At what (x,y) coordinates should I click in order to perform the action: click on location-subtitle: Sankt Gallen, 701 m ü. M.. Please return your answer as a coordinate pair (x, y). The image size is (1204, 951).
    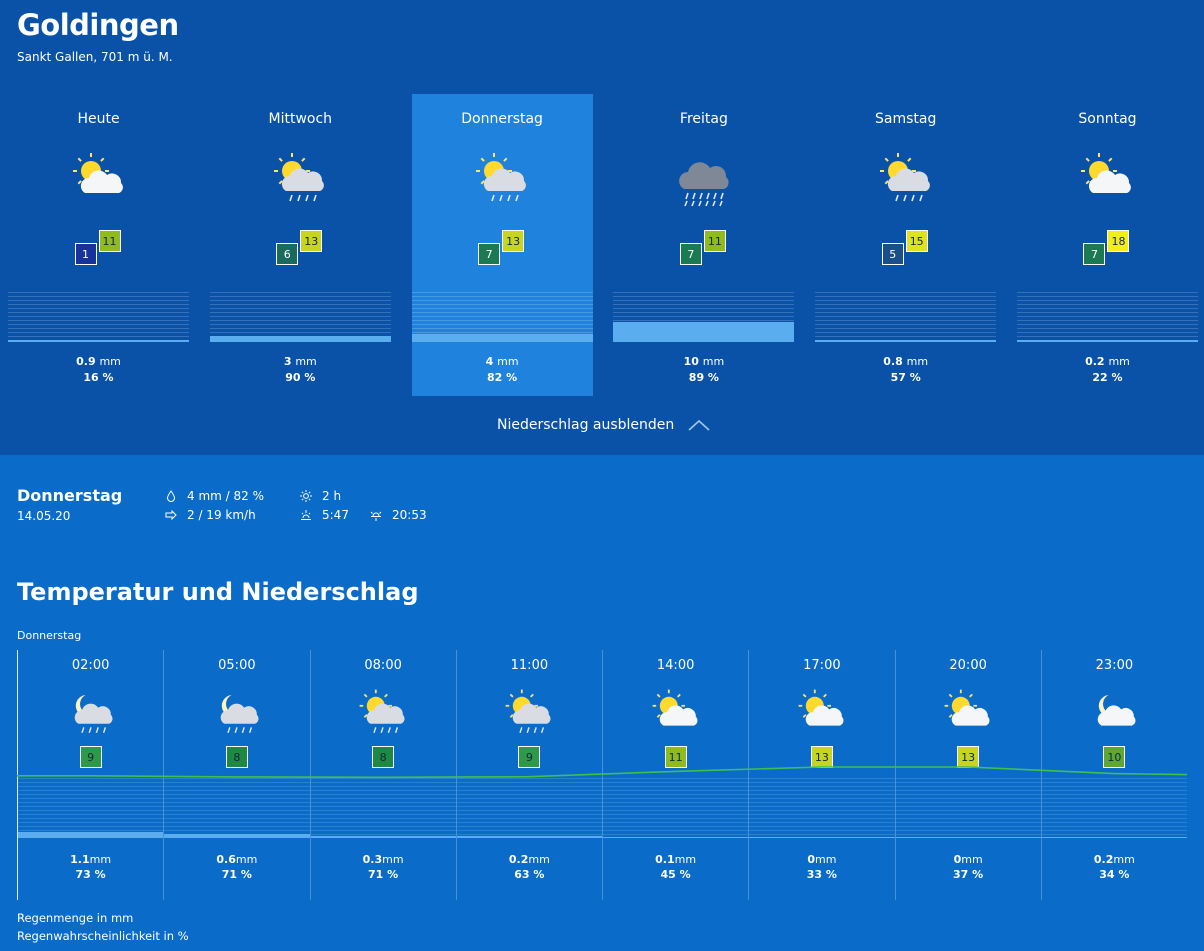
    Looking at the image, I should click on (95, 57).